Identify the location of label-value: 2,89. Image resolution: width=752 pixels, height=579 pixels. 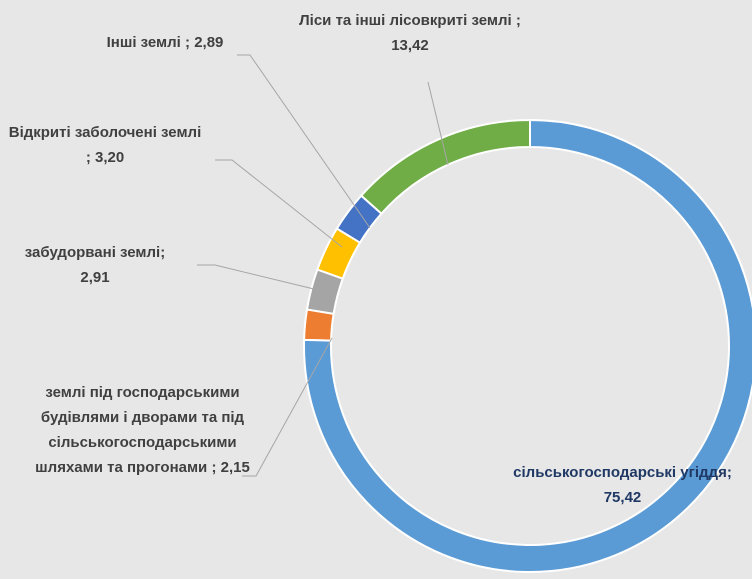
(209, 42).